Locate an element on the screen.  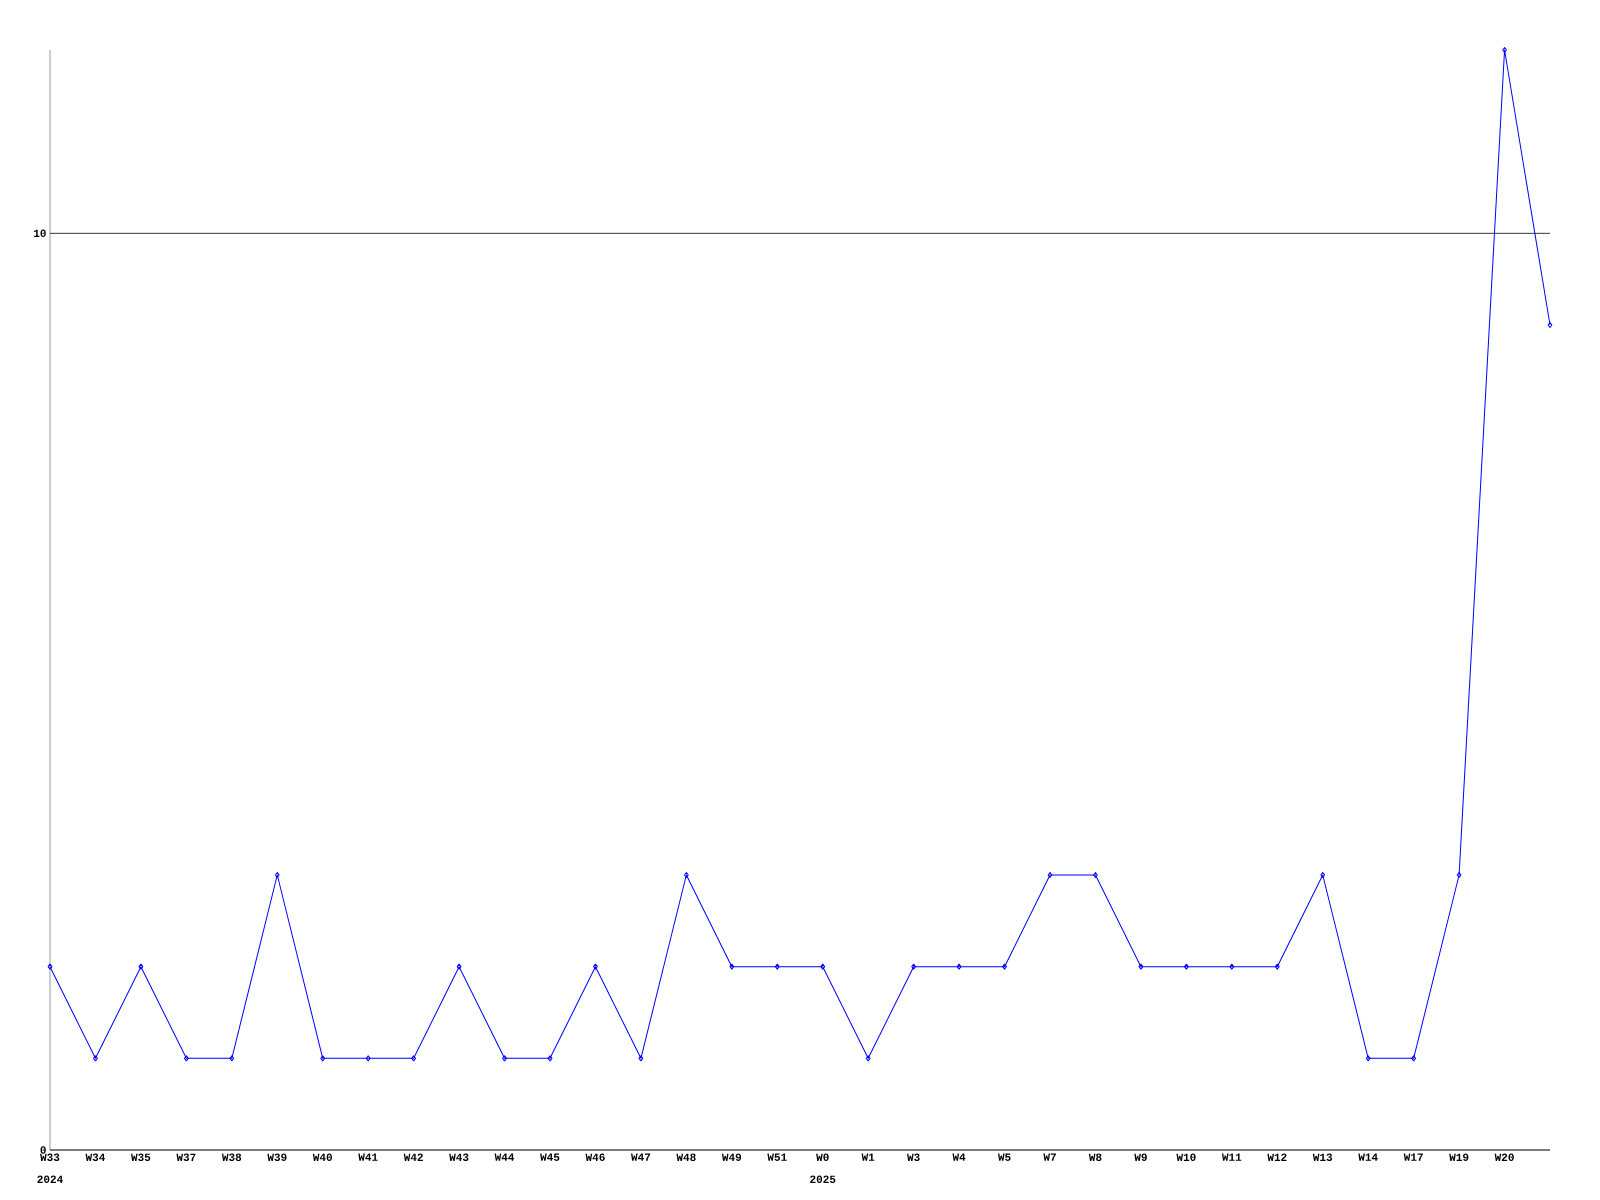
text: 2025 is located at coordinates (823, 1179).